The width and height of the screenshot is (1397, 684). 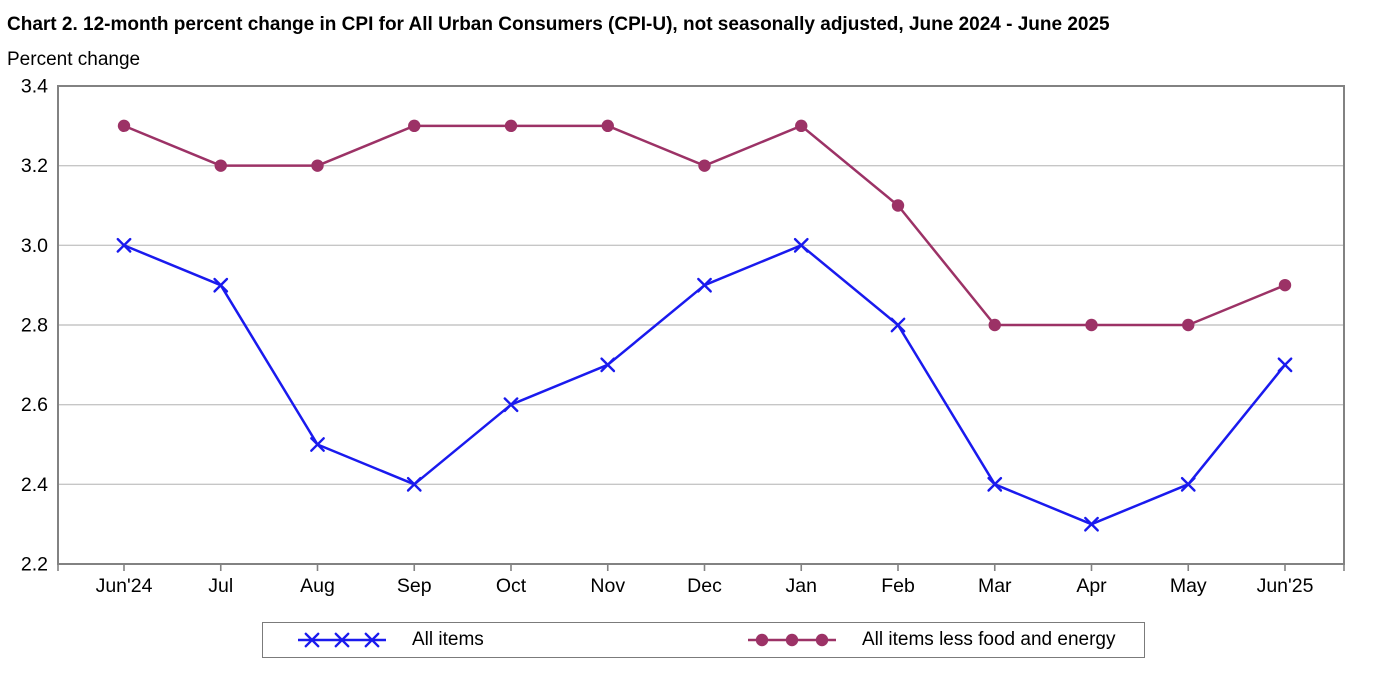 I want to click on y-tick-label: 3.2, so click(x=34, y=166).